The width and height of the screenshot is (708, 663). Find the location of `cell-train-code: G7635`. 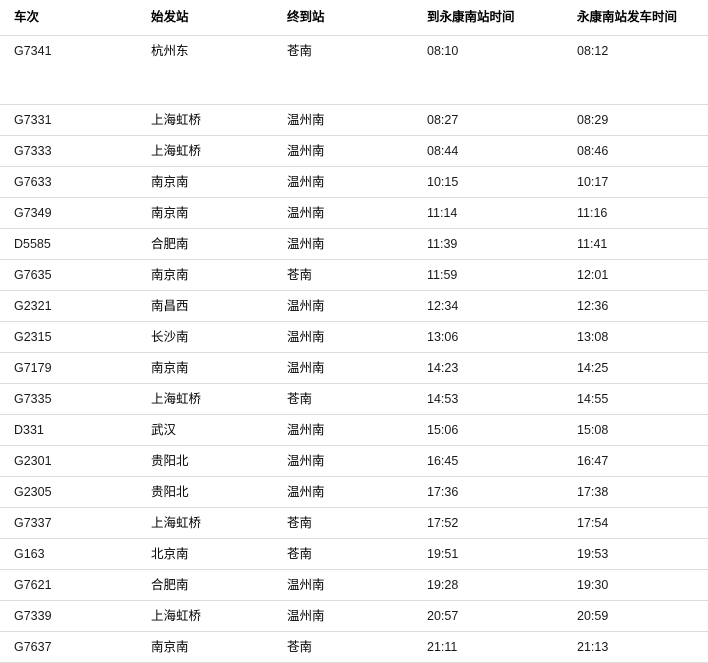

cell-train-code: G7635 is located at coordinates (68, 275).